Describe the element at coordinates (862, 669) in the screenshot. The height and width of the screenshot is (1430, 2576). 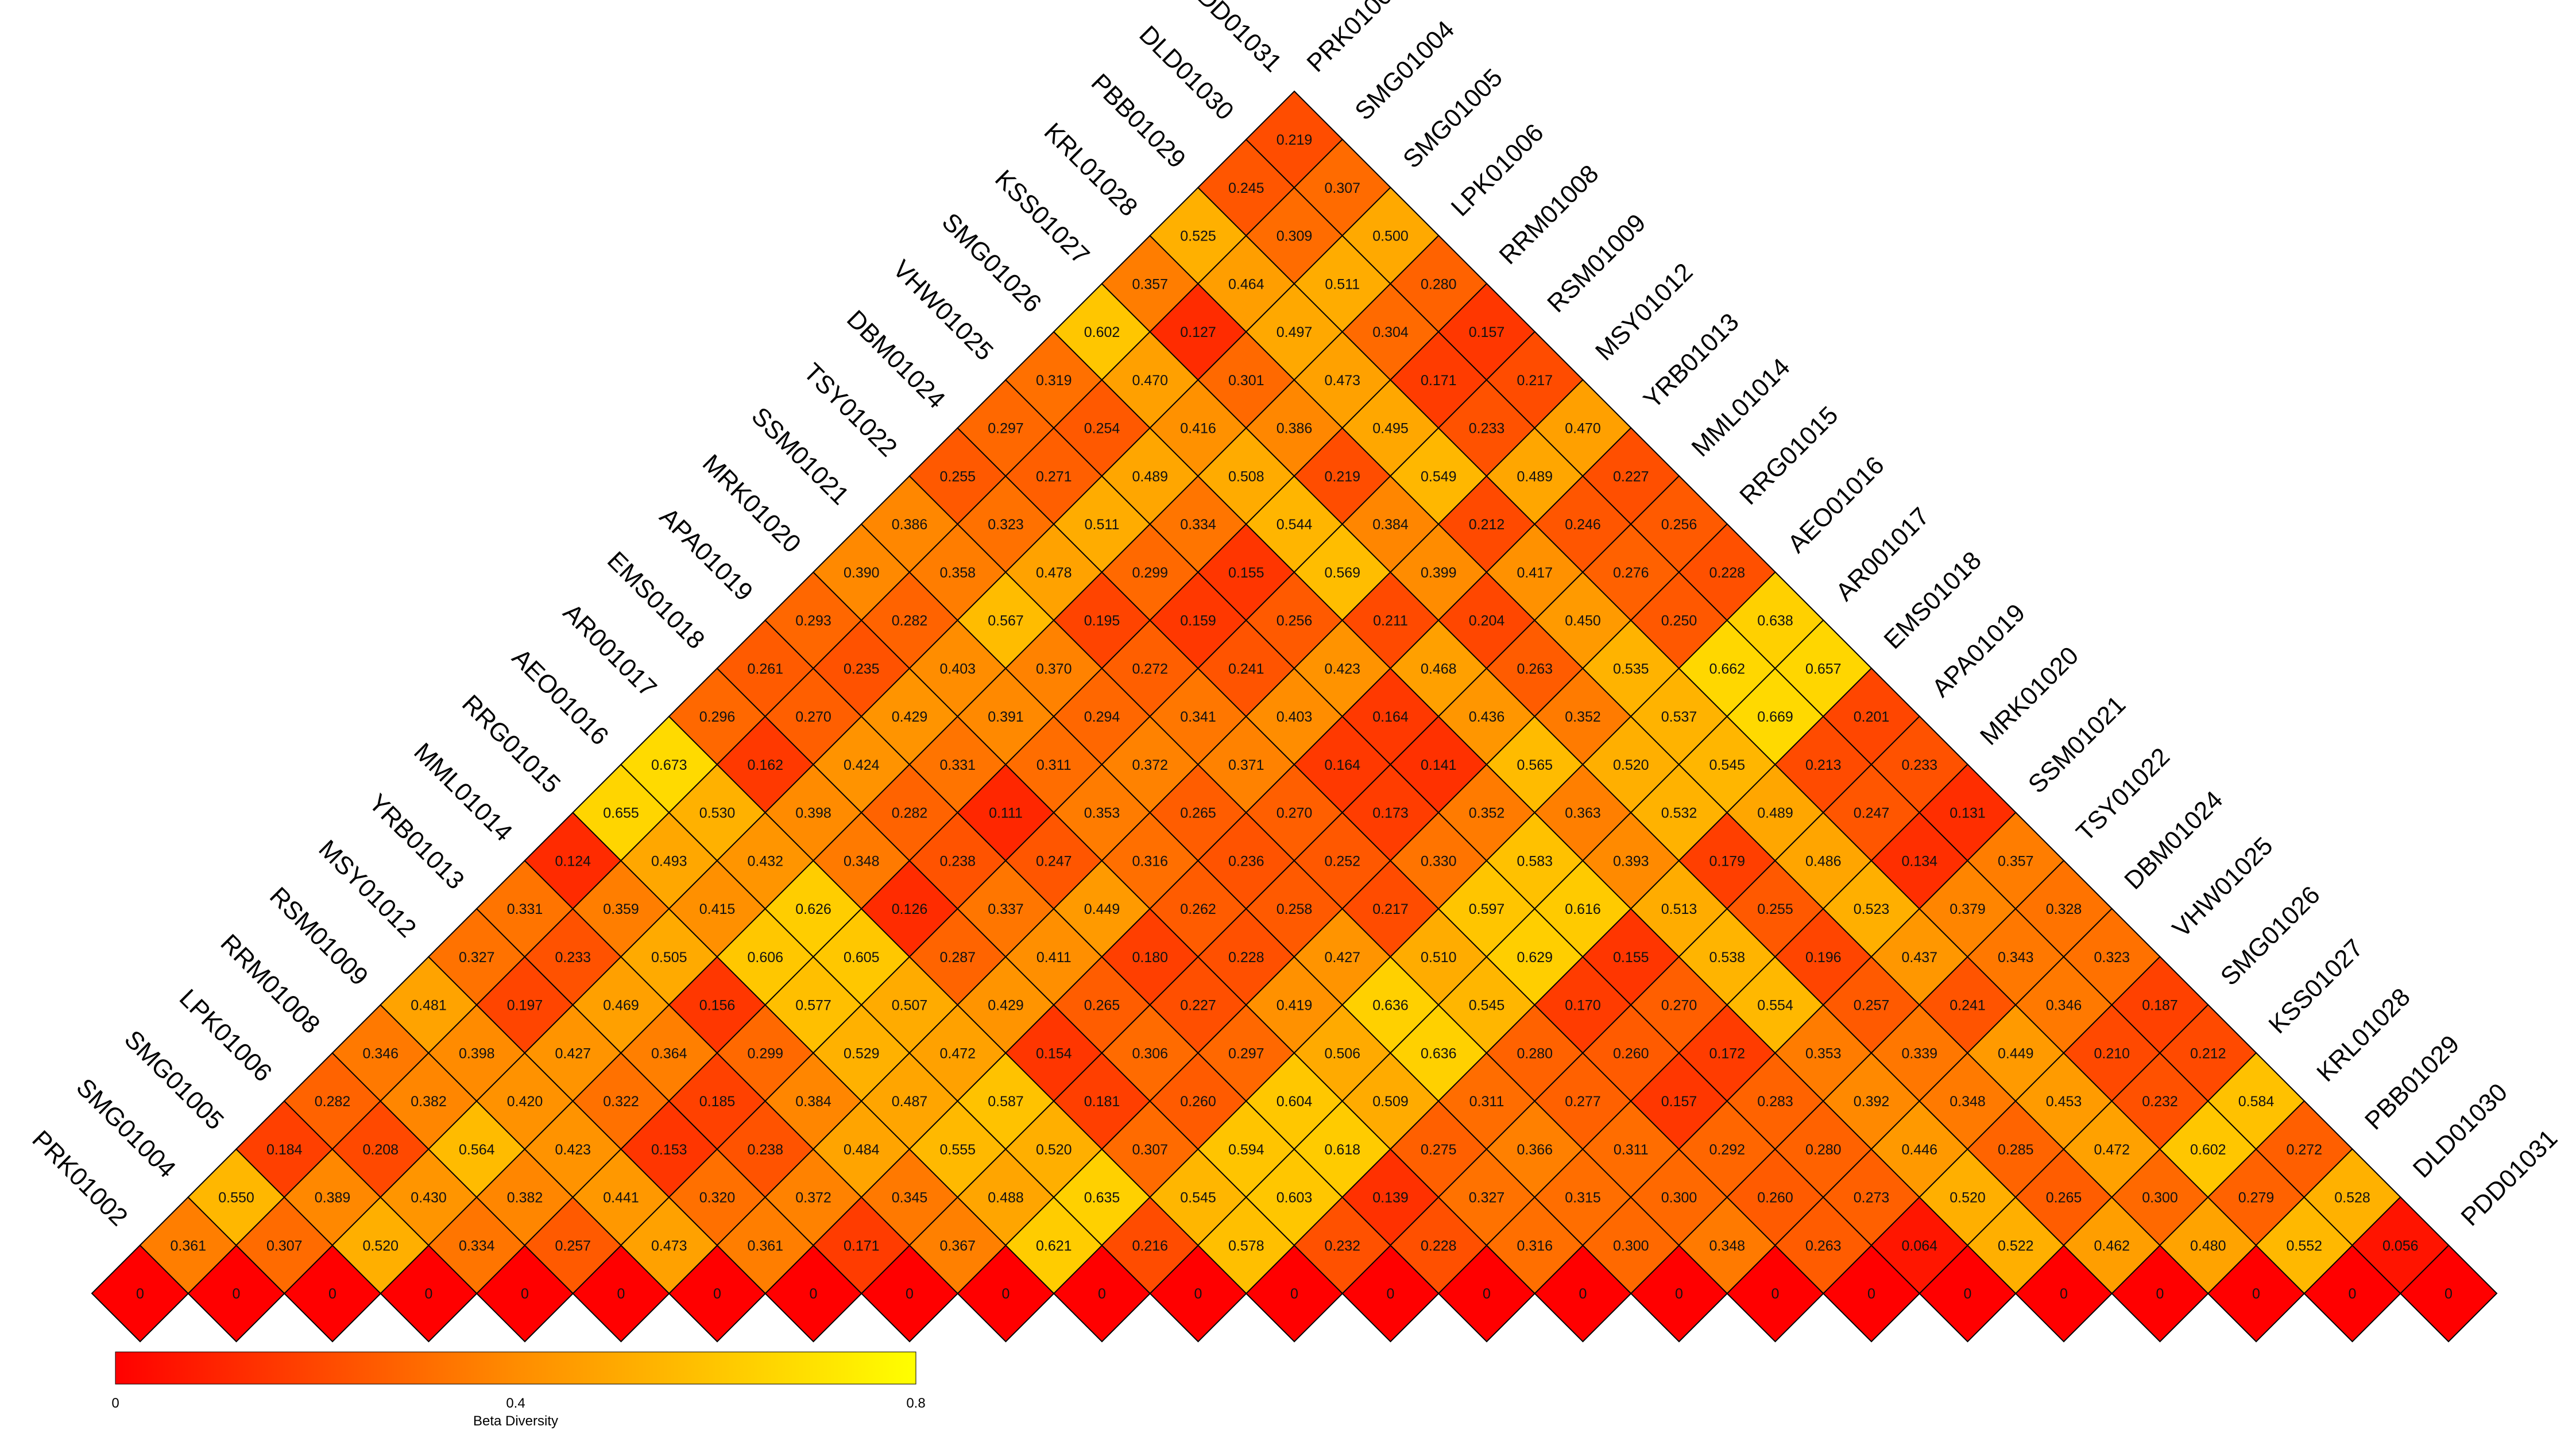
I see `heatmap-cell-label: 0.235` at that location.